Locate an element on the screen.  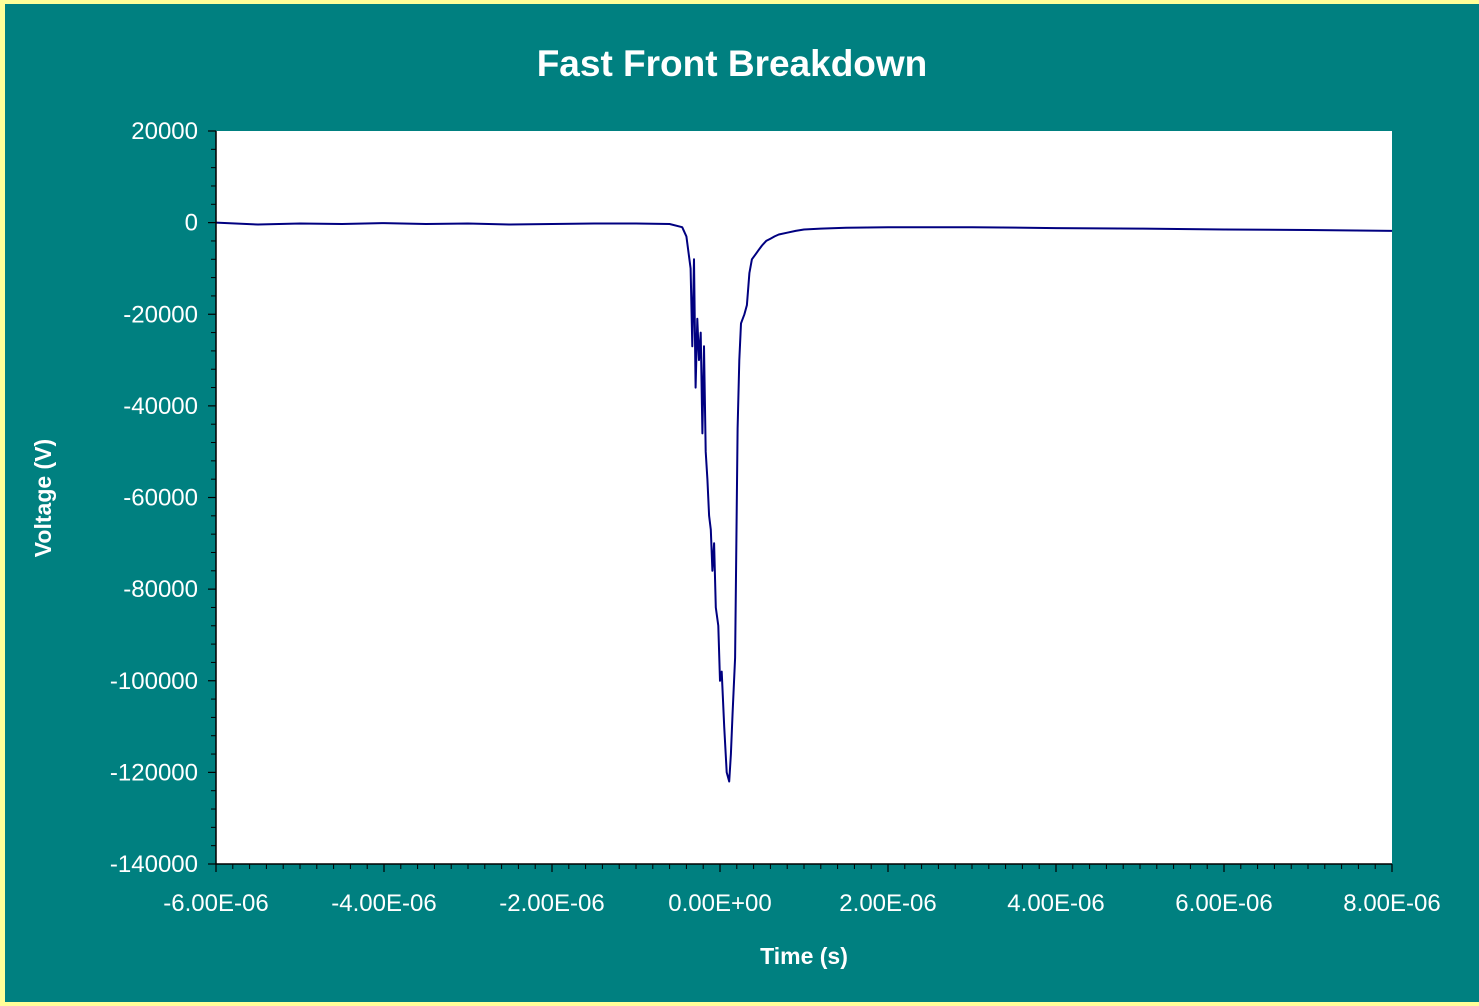
y-axis-title: Voltage (V) is located at coordinates (43, 498).